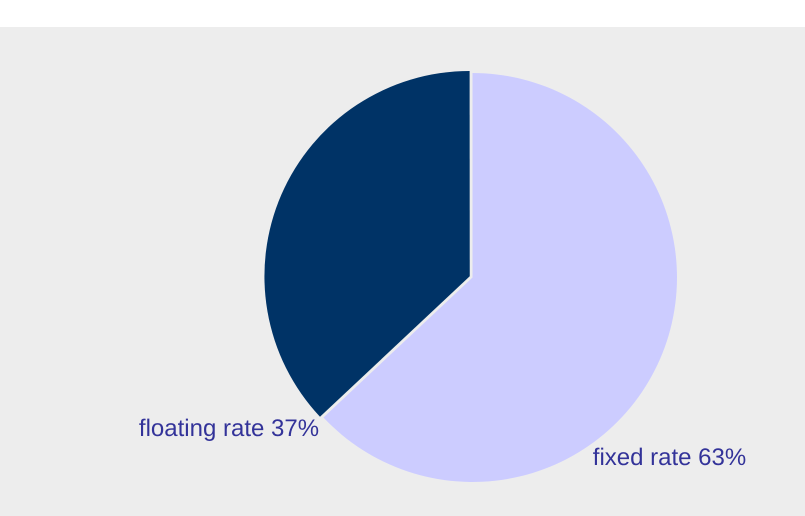 This screenshot has width=805, height=516. Describe the element at coordinates (201, 428) in the screenshot. I see `slice-label: floating rate` at that location.